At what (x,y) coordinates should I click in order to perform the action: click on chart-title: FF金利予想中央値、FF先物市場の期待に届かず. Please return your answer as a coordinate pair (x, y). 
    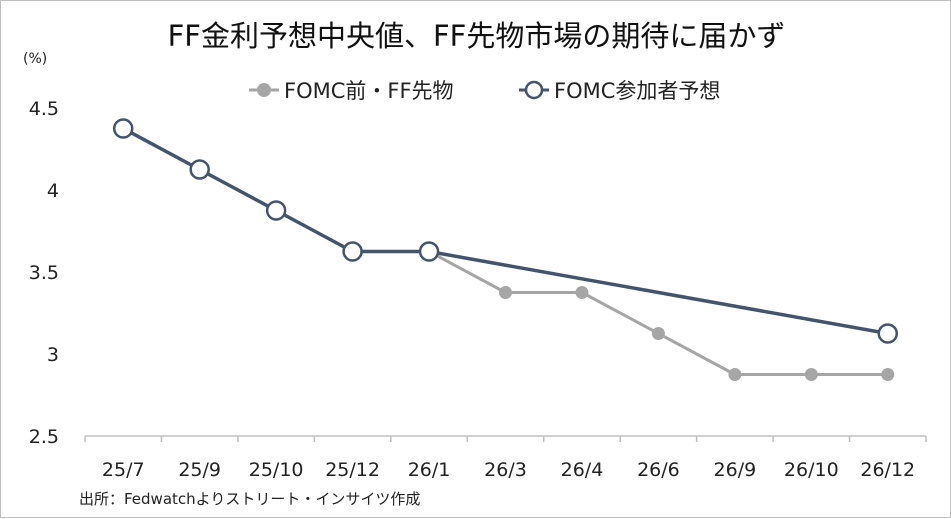
    Looking at the image, I should click on (476, 36).